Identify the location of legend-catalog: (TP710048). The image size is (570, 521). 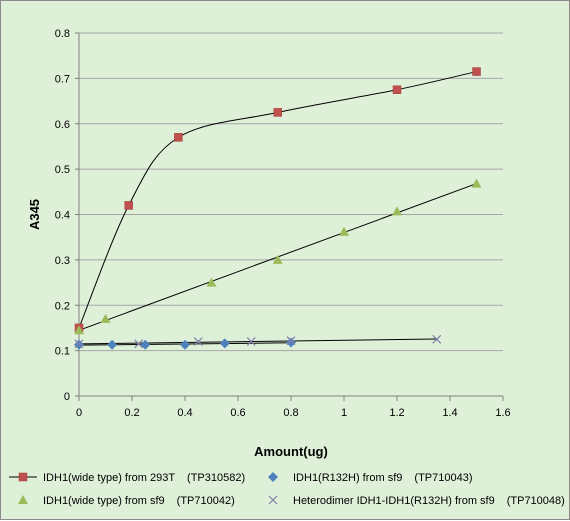
(536, 501).